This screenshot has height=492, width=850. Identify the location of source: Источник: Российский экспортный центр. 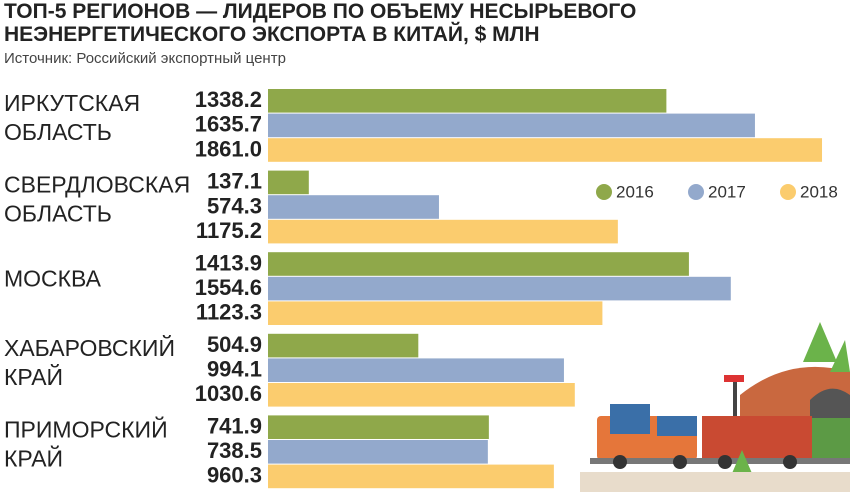
(145, 58).